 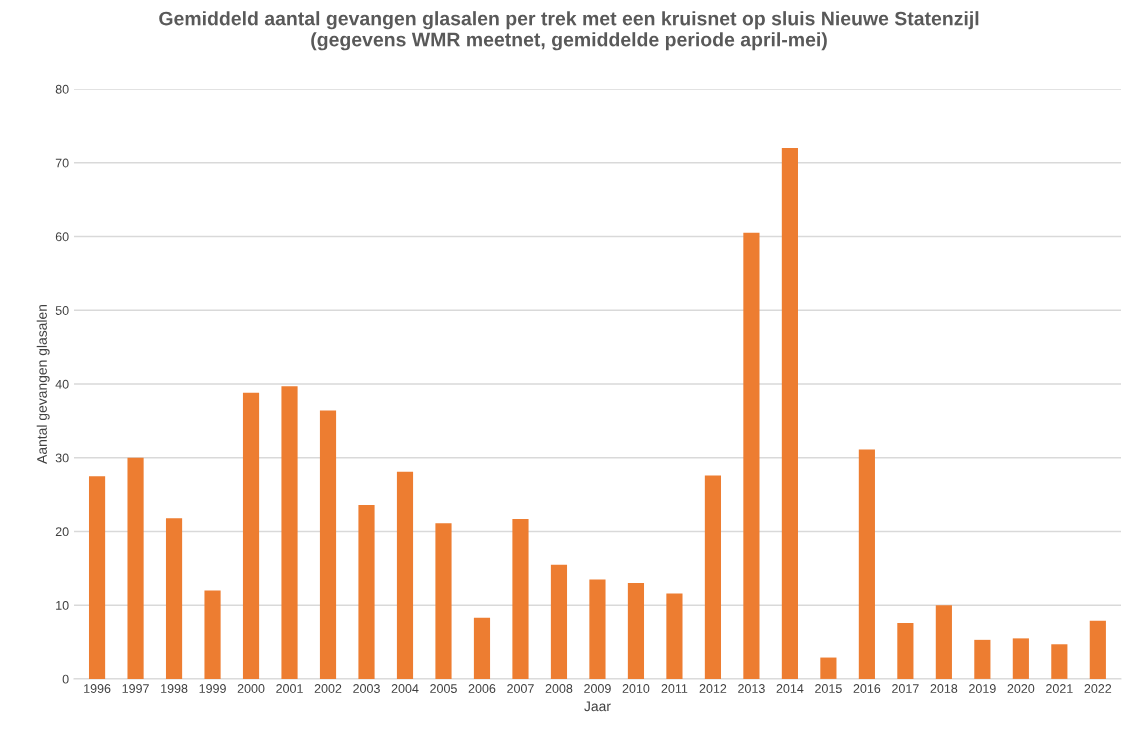 What do you see at coordinates (569, 31) in the screenshot?
I see `chart-title: Gemiddeld aantal gevangen glasalen per trek met een kruisnet op sluis Nieuwe Statenzijl (gegevens WMR meetnet, gemiddelde periode april-mei)` at bounding box center [569, 31].